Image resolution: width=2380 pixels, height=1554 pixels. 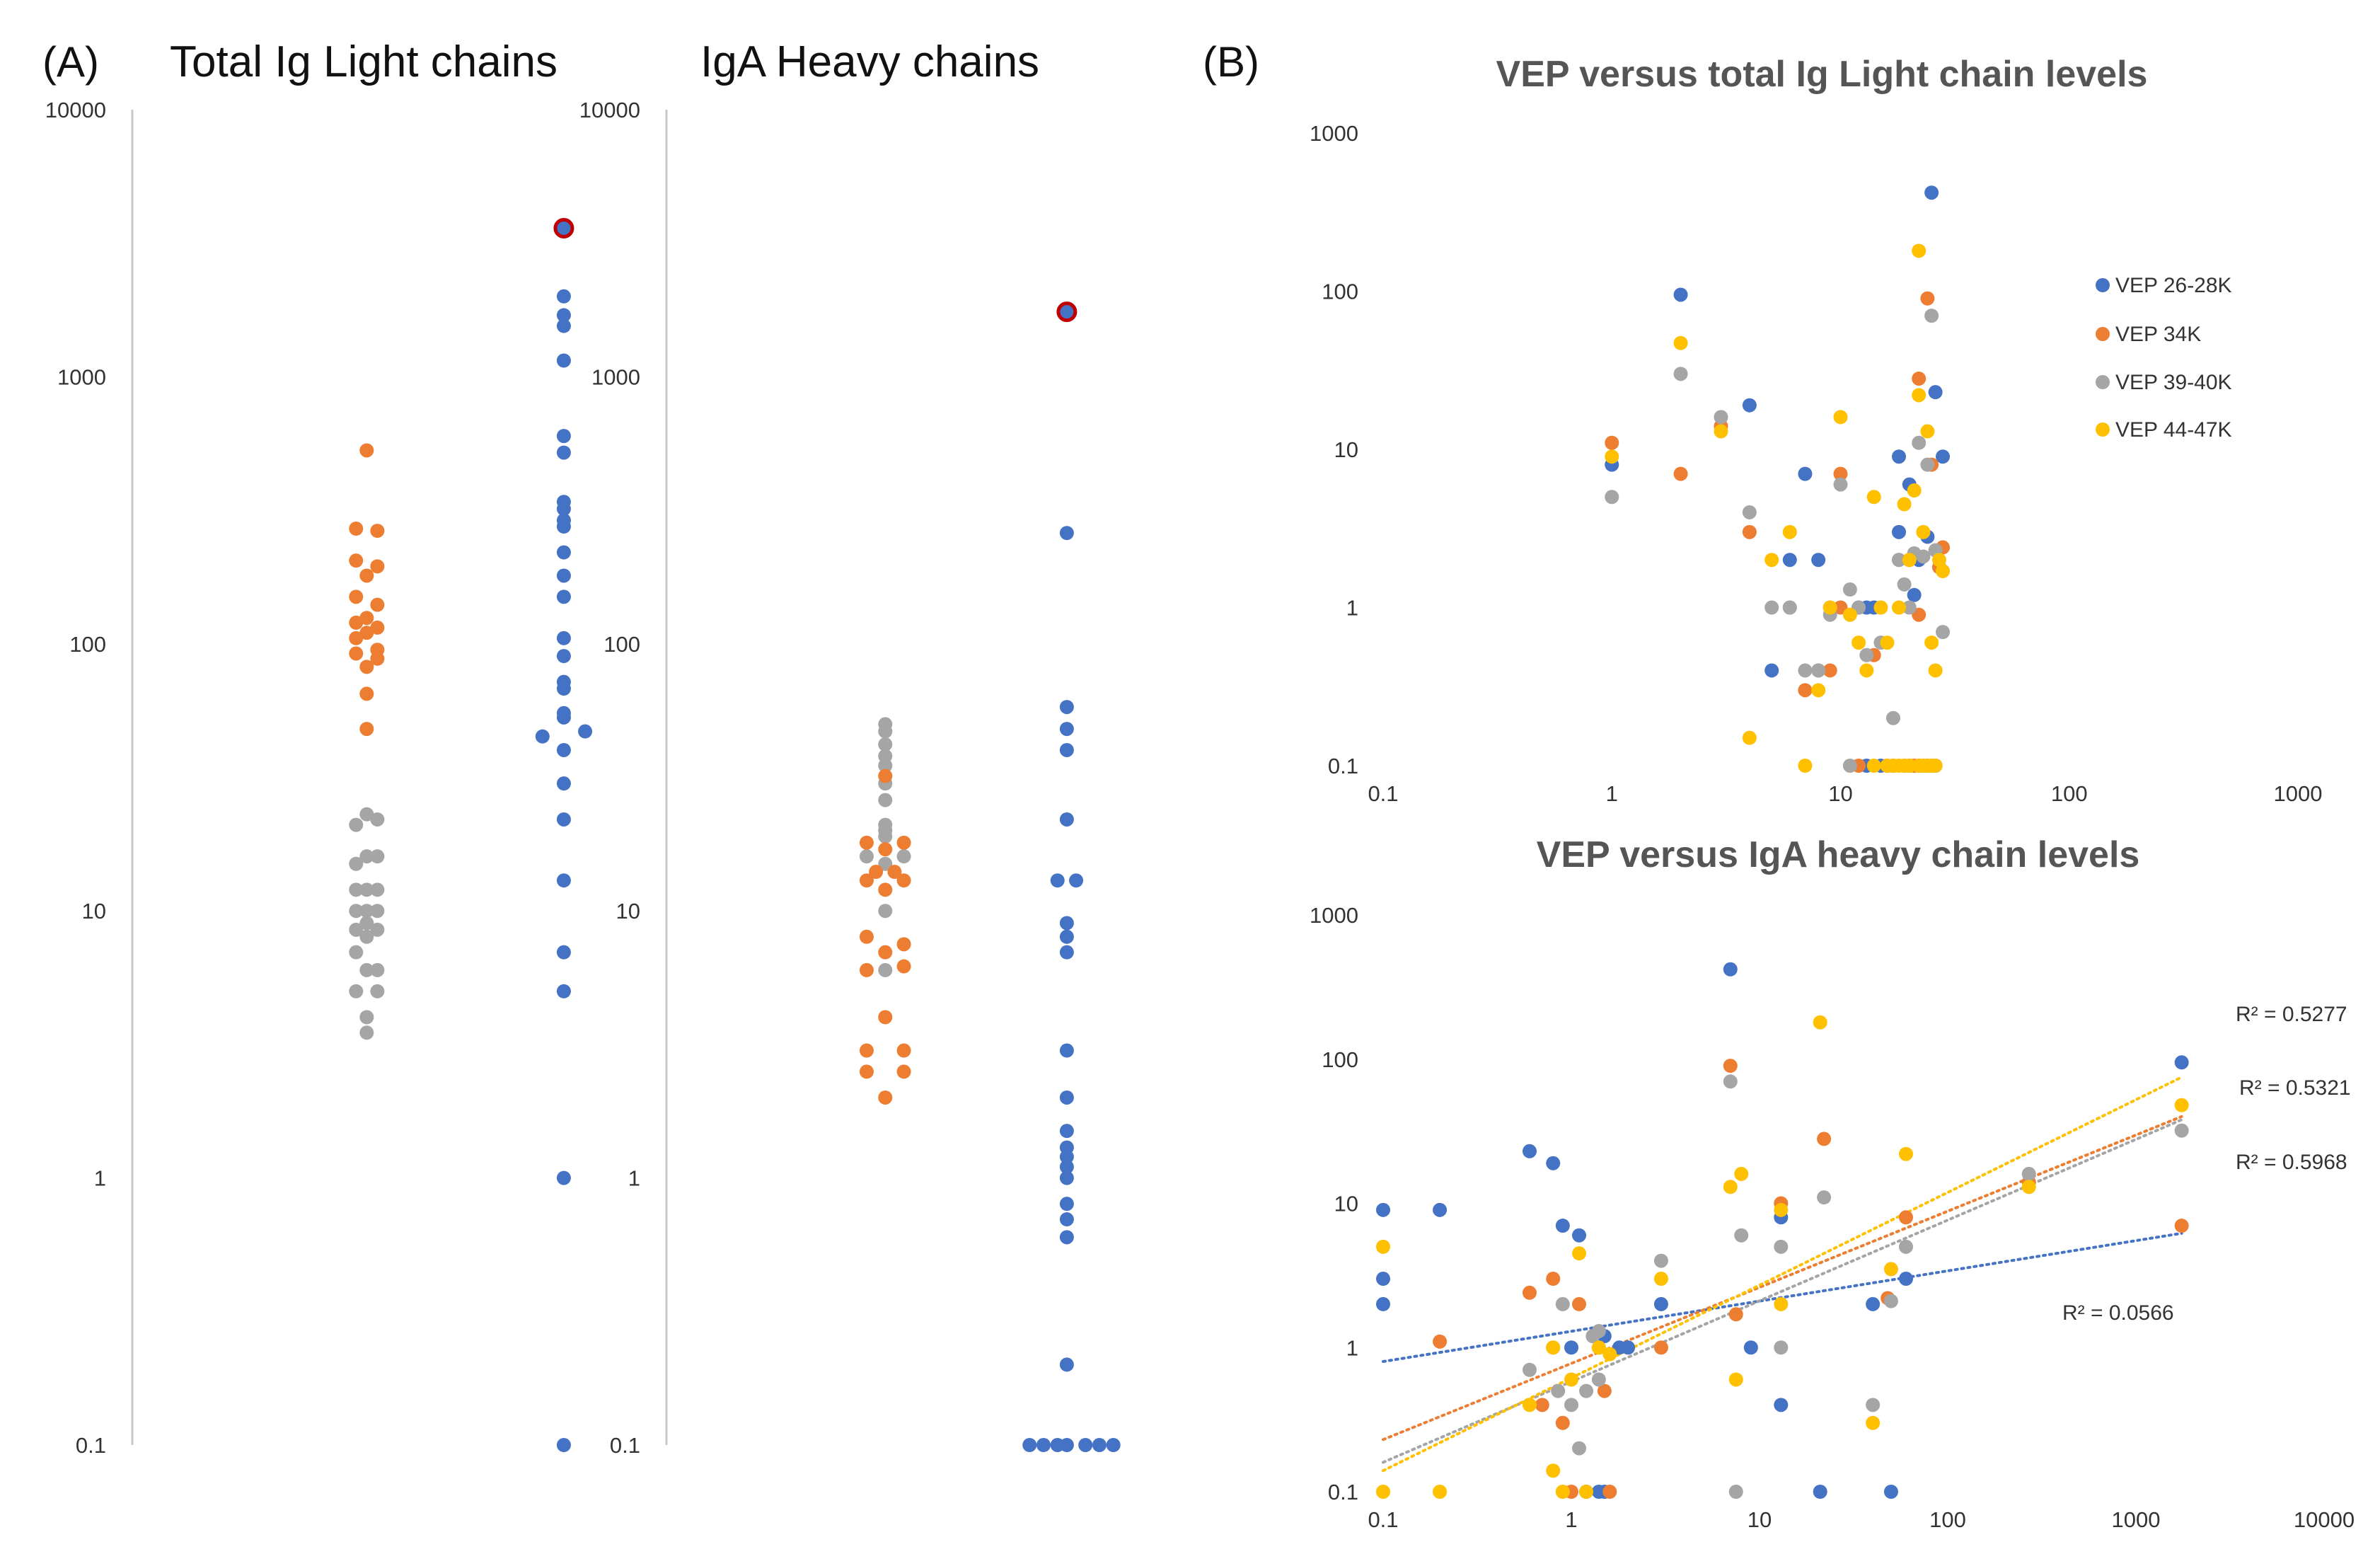 What do you see at coordinates (2173, 382) in the screenshot?
I see `legend-label-vep-39-40k: VEP 39-40K` at bounding box center [2173, 382].